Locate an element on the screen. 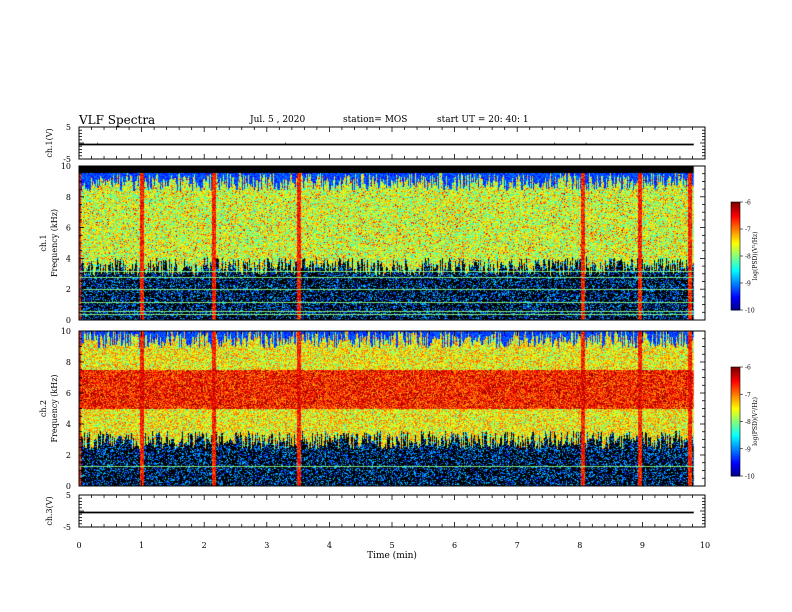  y-axis-label-line: ch.3(V) is located at coordinates (49, 510).